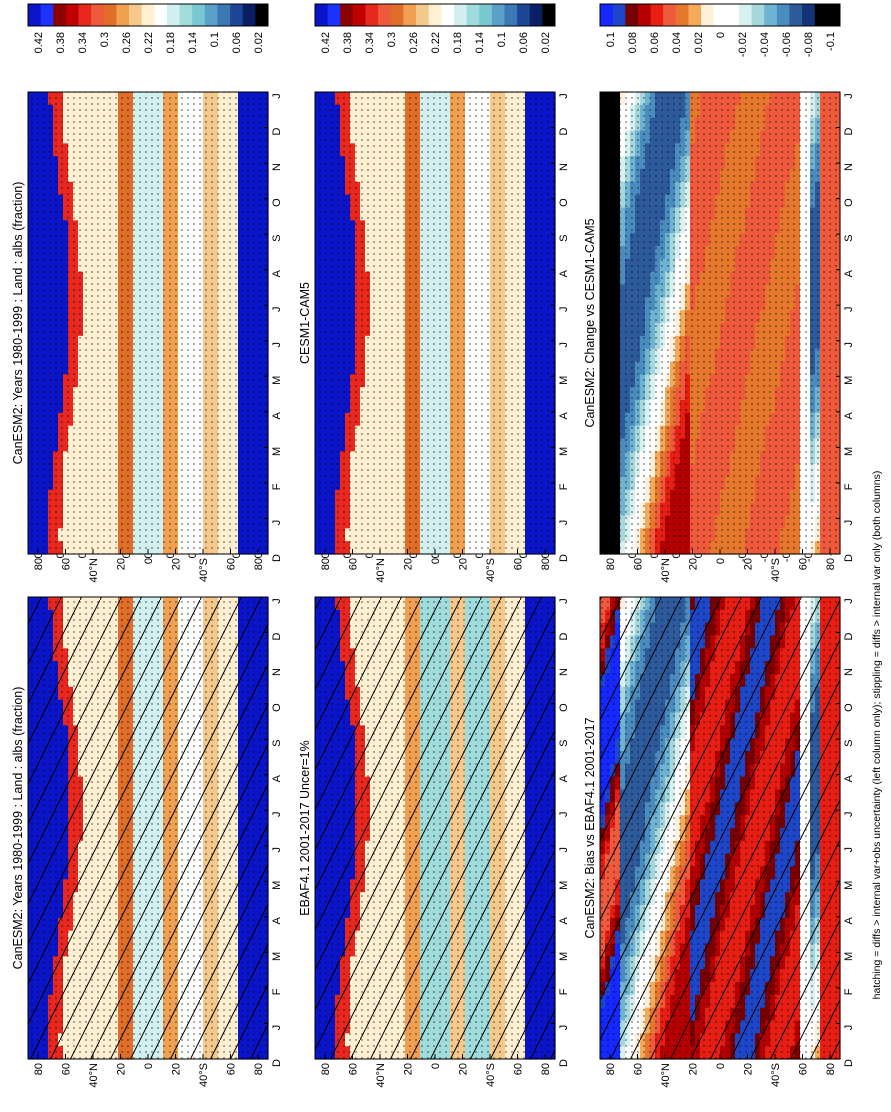  What do you see at coordinates (148, 323) in the screenshot?
I see `stipple-overlay` at bounding box center [148, 323].